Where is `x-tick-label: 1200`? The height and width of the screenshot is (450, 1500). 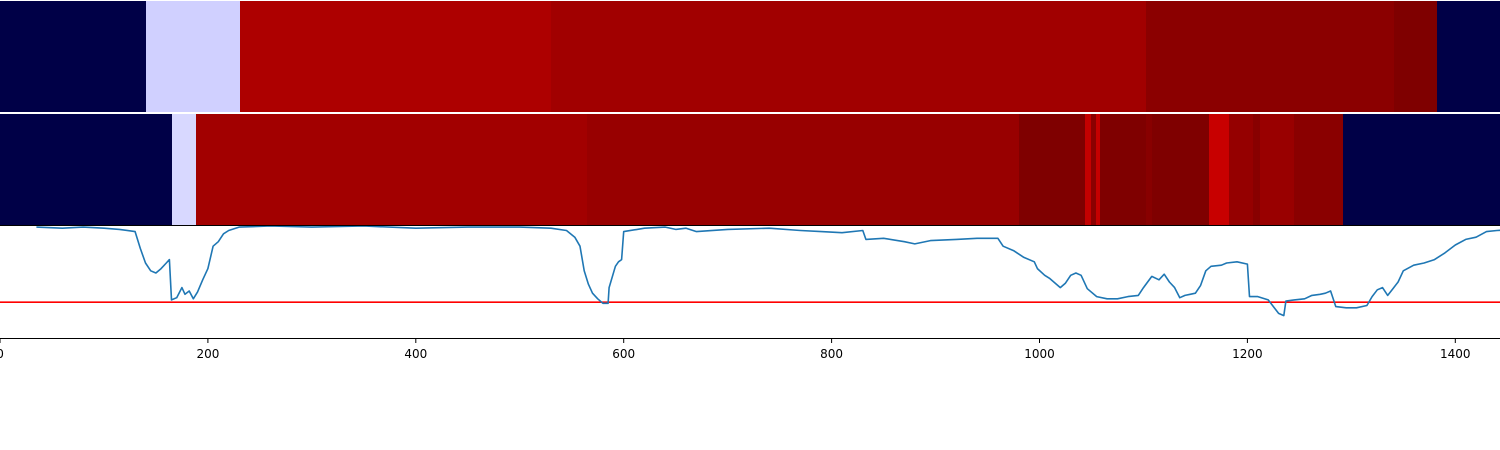 x-tick-label: 1200 is located at coordinates (1247, 354).